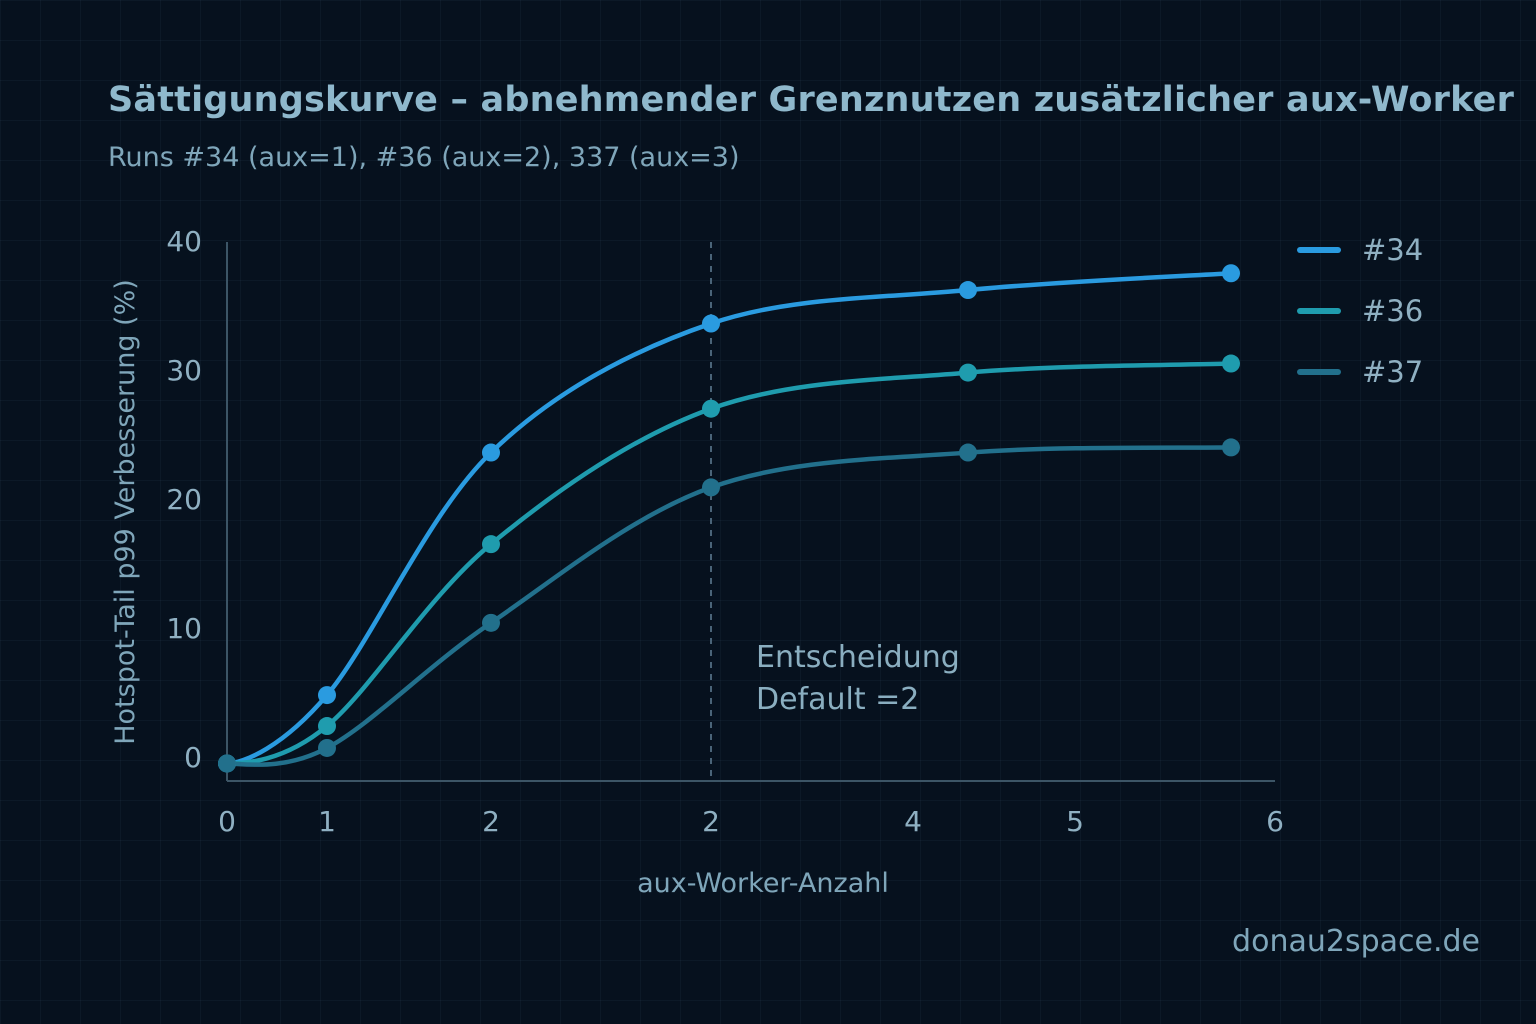 The width and height of the screenshot is (1536, 1024). I want to click on legend: #34 #36 #37, so click(1360, 311).